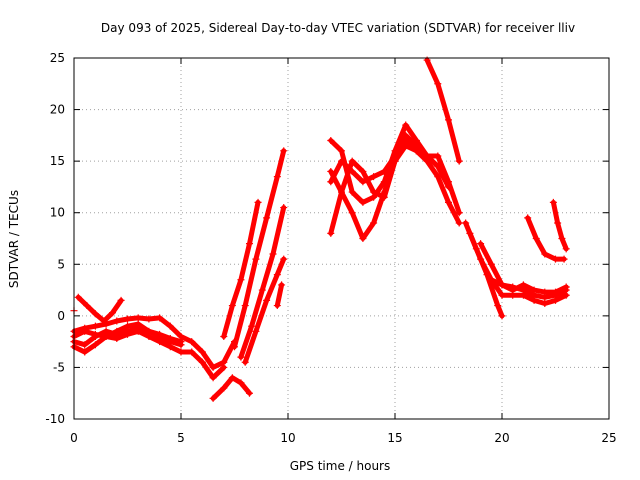  Describe the element at coordinates (59, 367) in the screenshot. I see `y-tick-label: -5` at that location.